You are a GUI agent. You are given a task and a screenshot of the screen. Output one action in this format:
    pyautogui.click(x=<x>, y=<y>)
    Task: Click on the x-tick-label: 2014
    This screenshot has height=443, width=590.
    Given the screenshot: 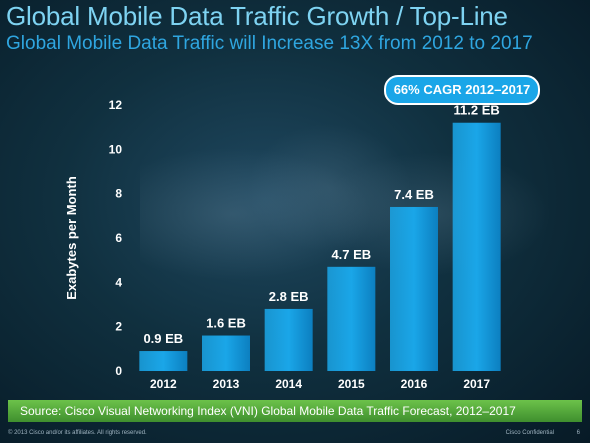 What is the action you would take?
    pyautogui.click(x=288, y=384)
    